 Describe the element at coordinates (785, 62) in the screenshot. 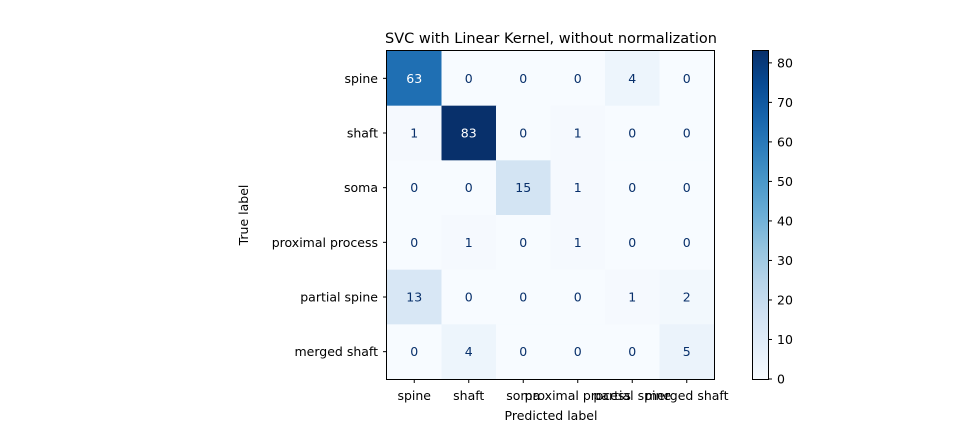

I see `colorbar-tick-label: 80` at that location.